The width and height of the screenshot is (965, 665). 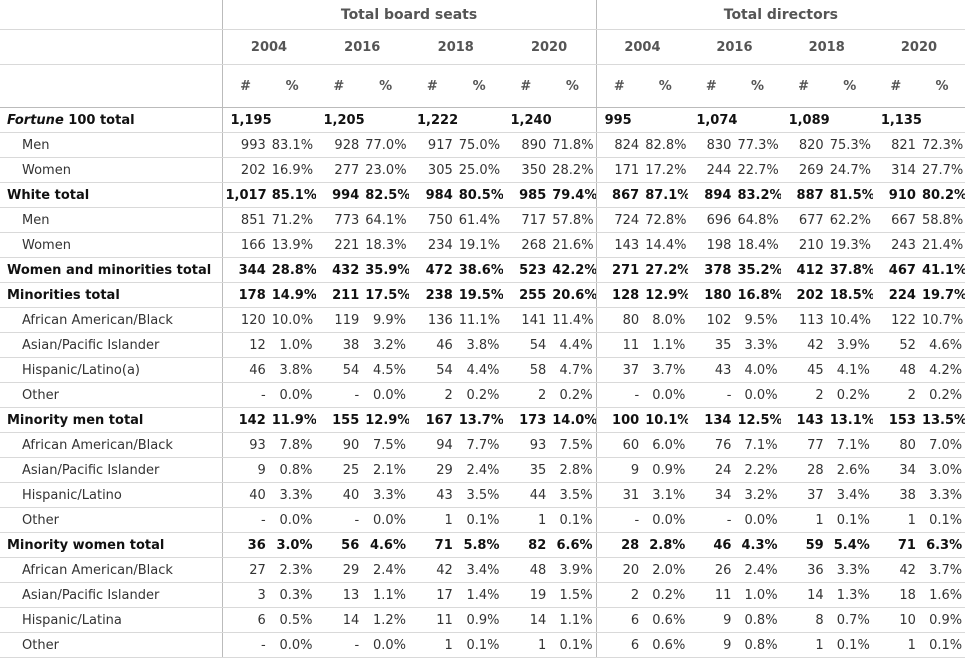 I want to click on cell: 993, so click(x=245, y=145).